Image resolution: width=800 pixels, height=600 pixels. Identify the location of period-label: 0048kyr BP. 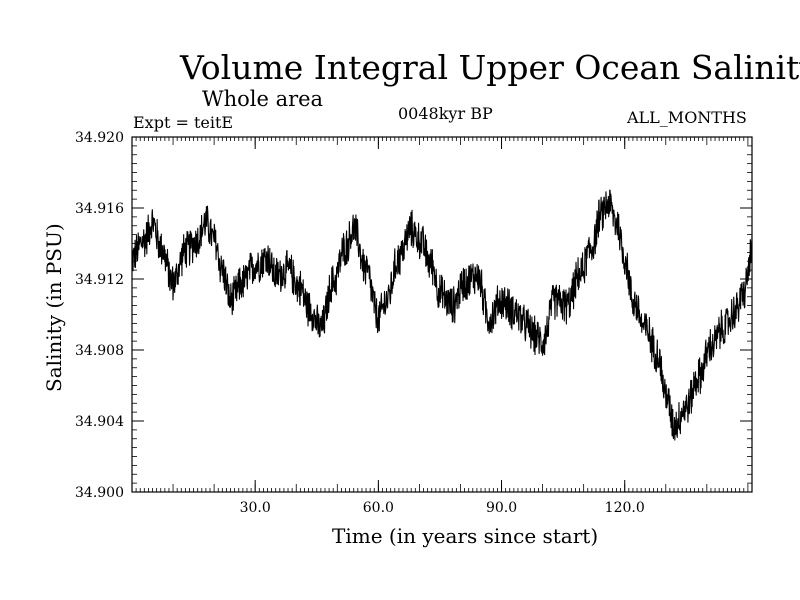
(445, 113).